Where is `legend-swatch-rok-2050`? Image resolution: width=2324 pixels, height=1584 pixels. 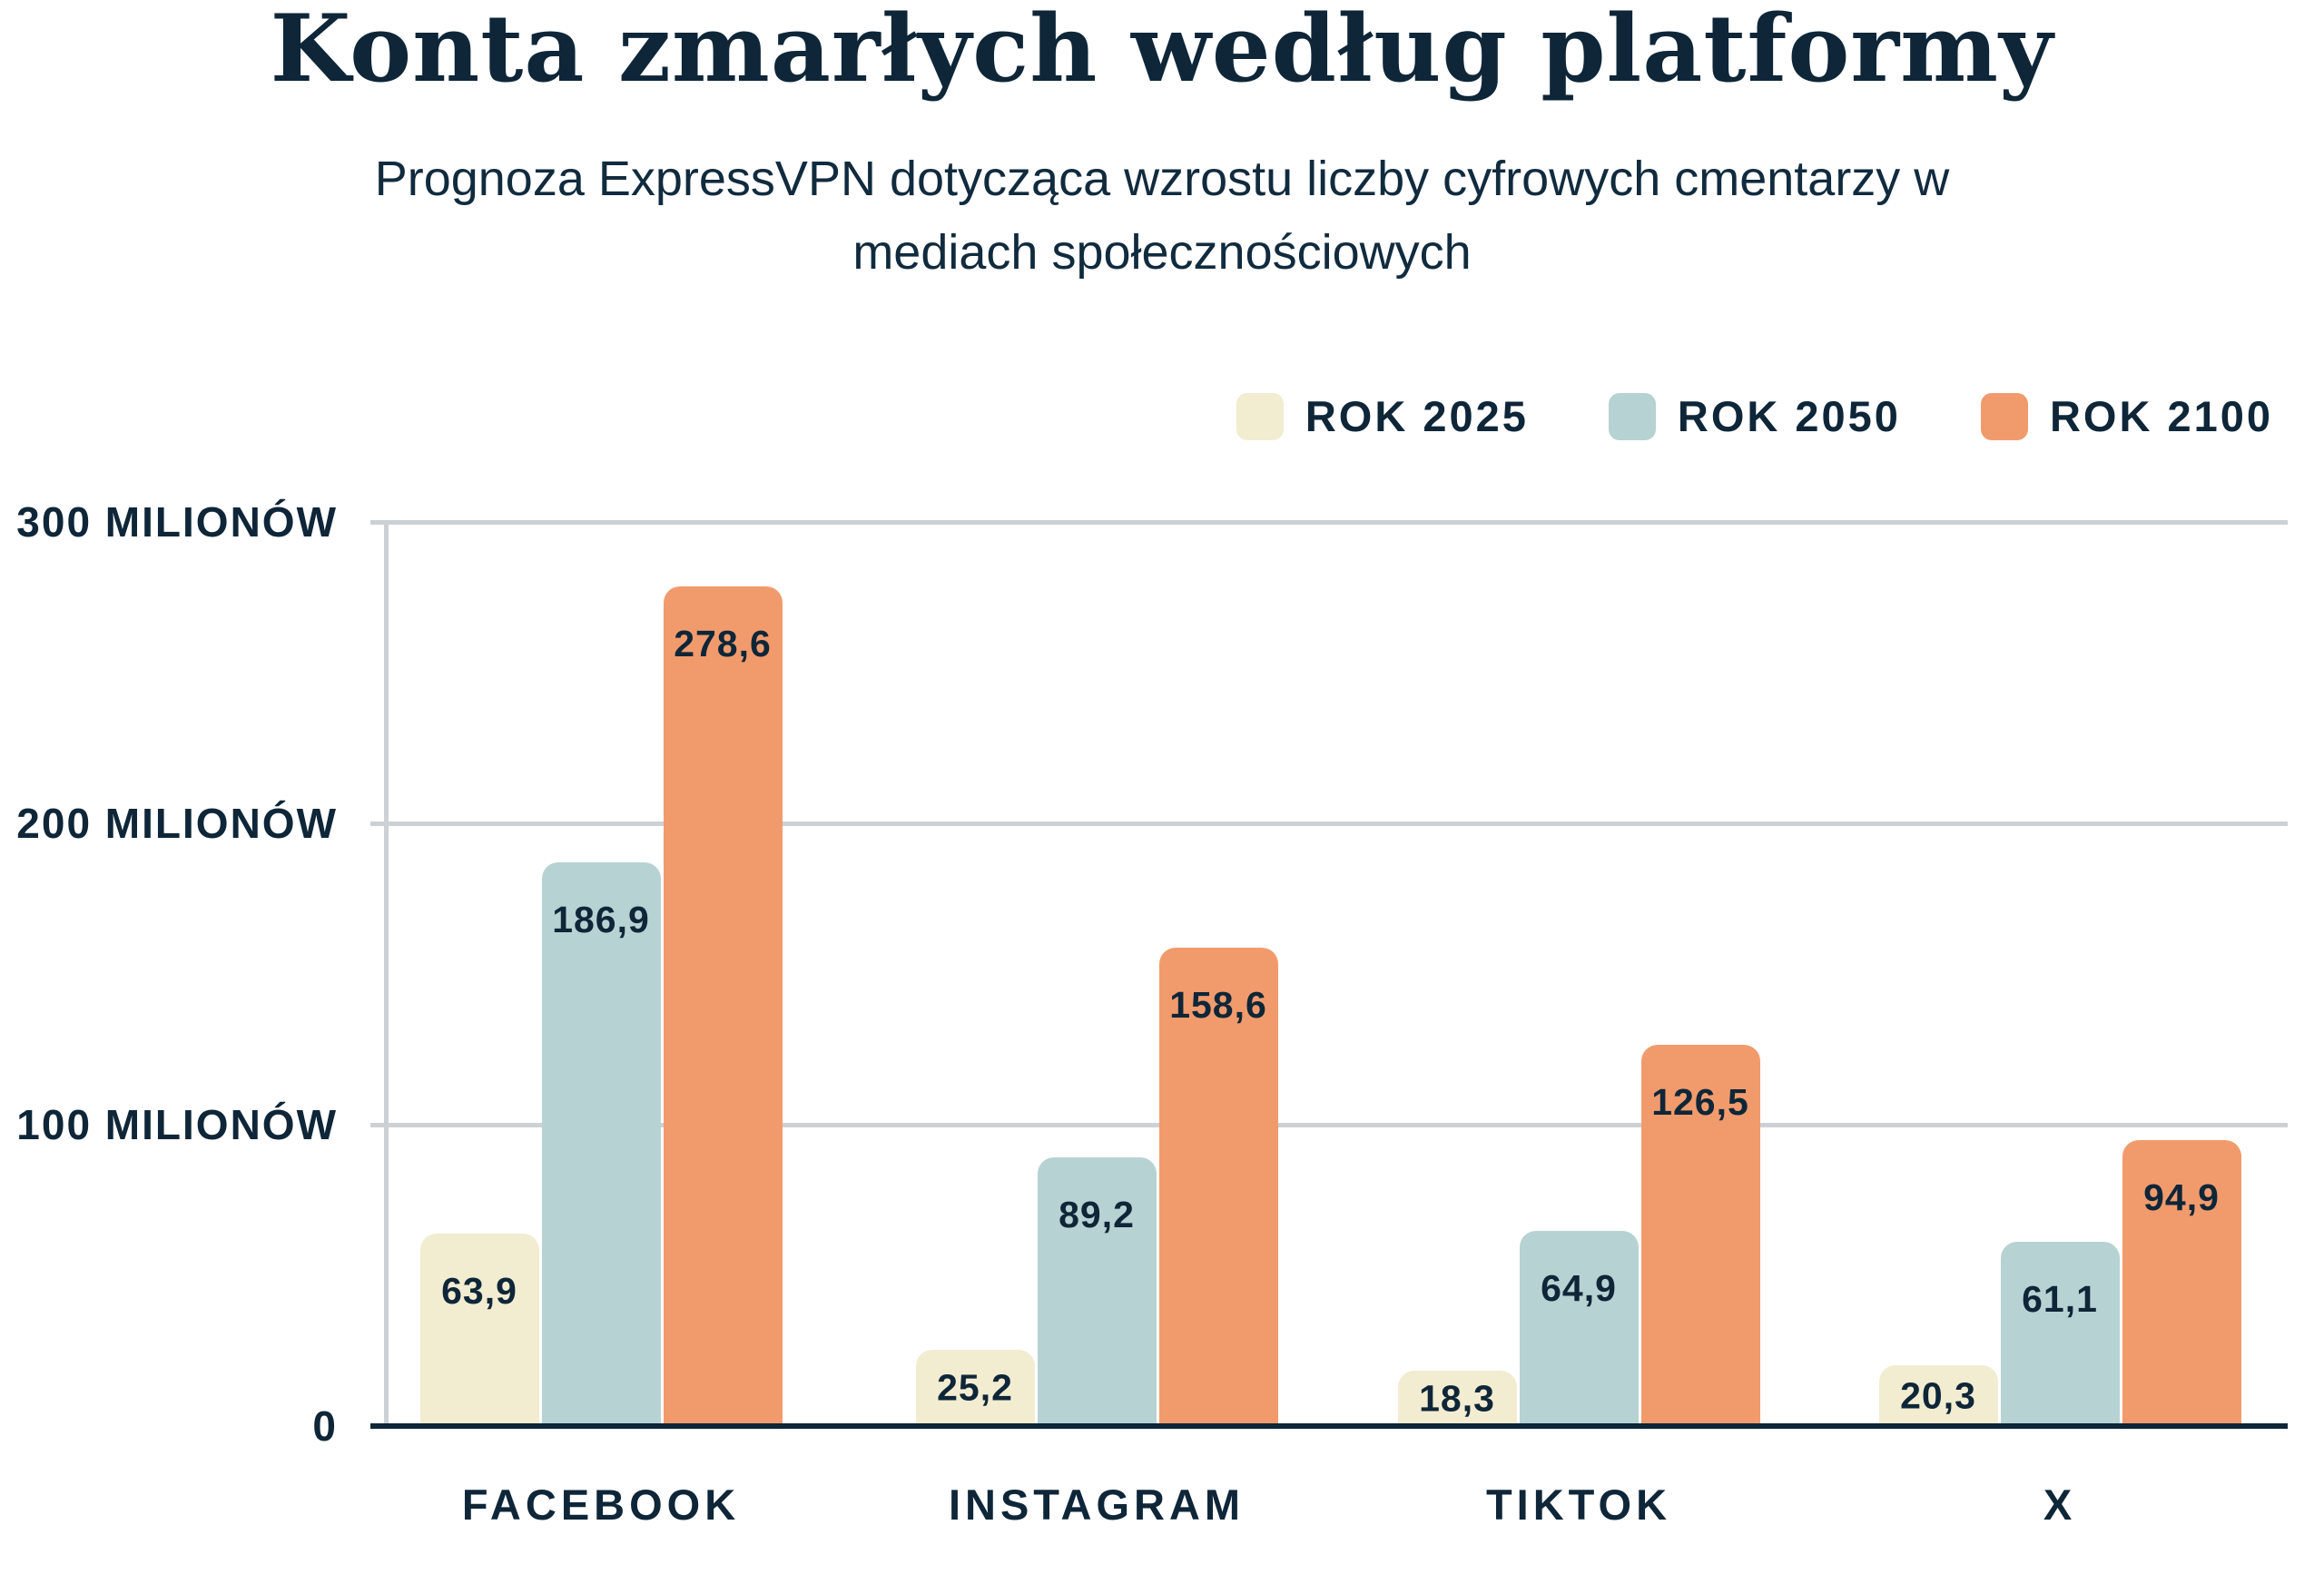 legend-swatch-rok-2050 is located at coordinates (1632, 416).